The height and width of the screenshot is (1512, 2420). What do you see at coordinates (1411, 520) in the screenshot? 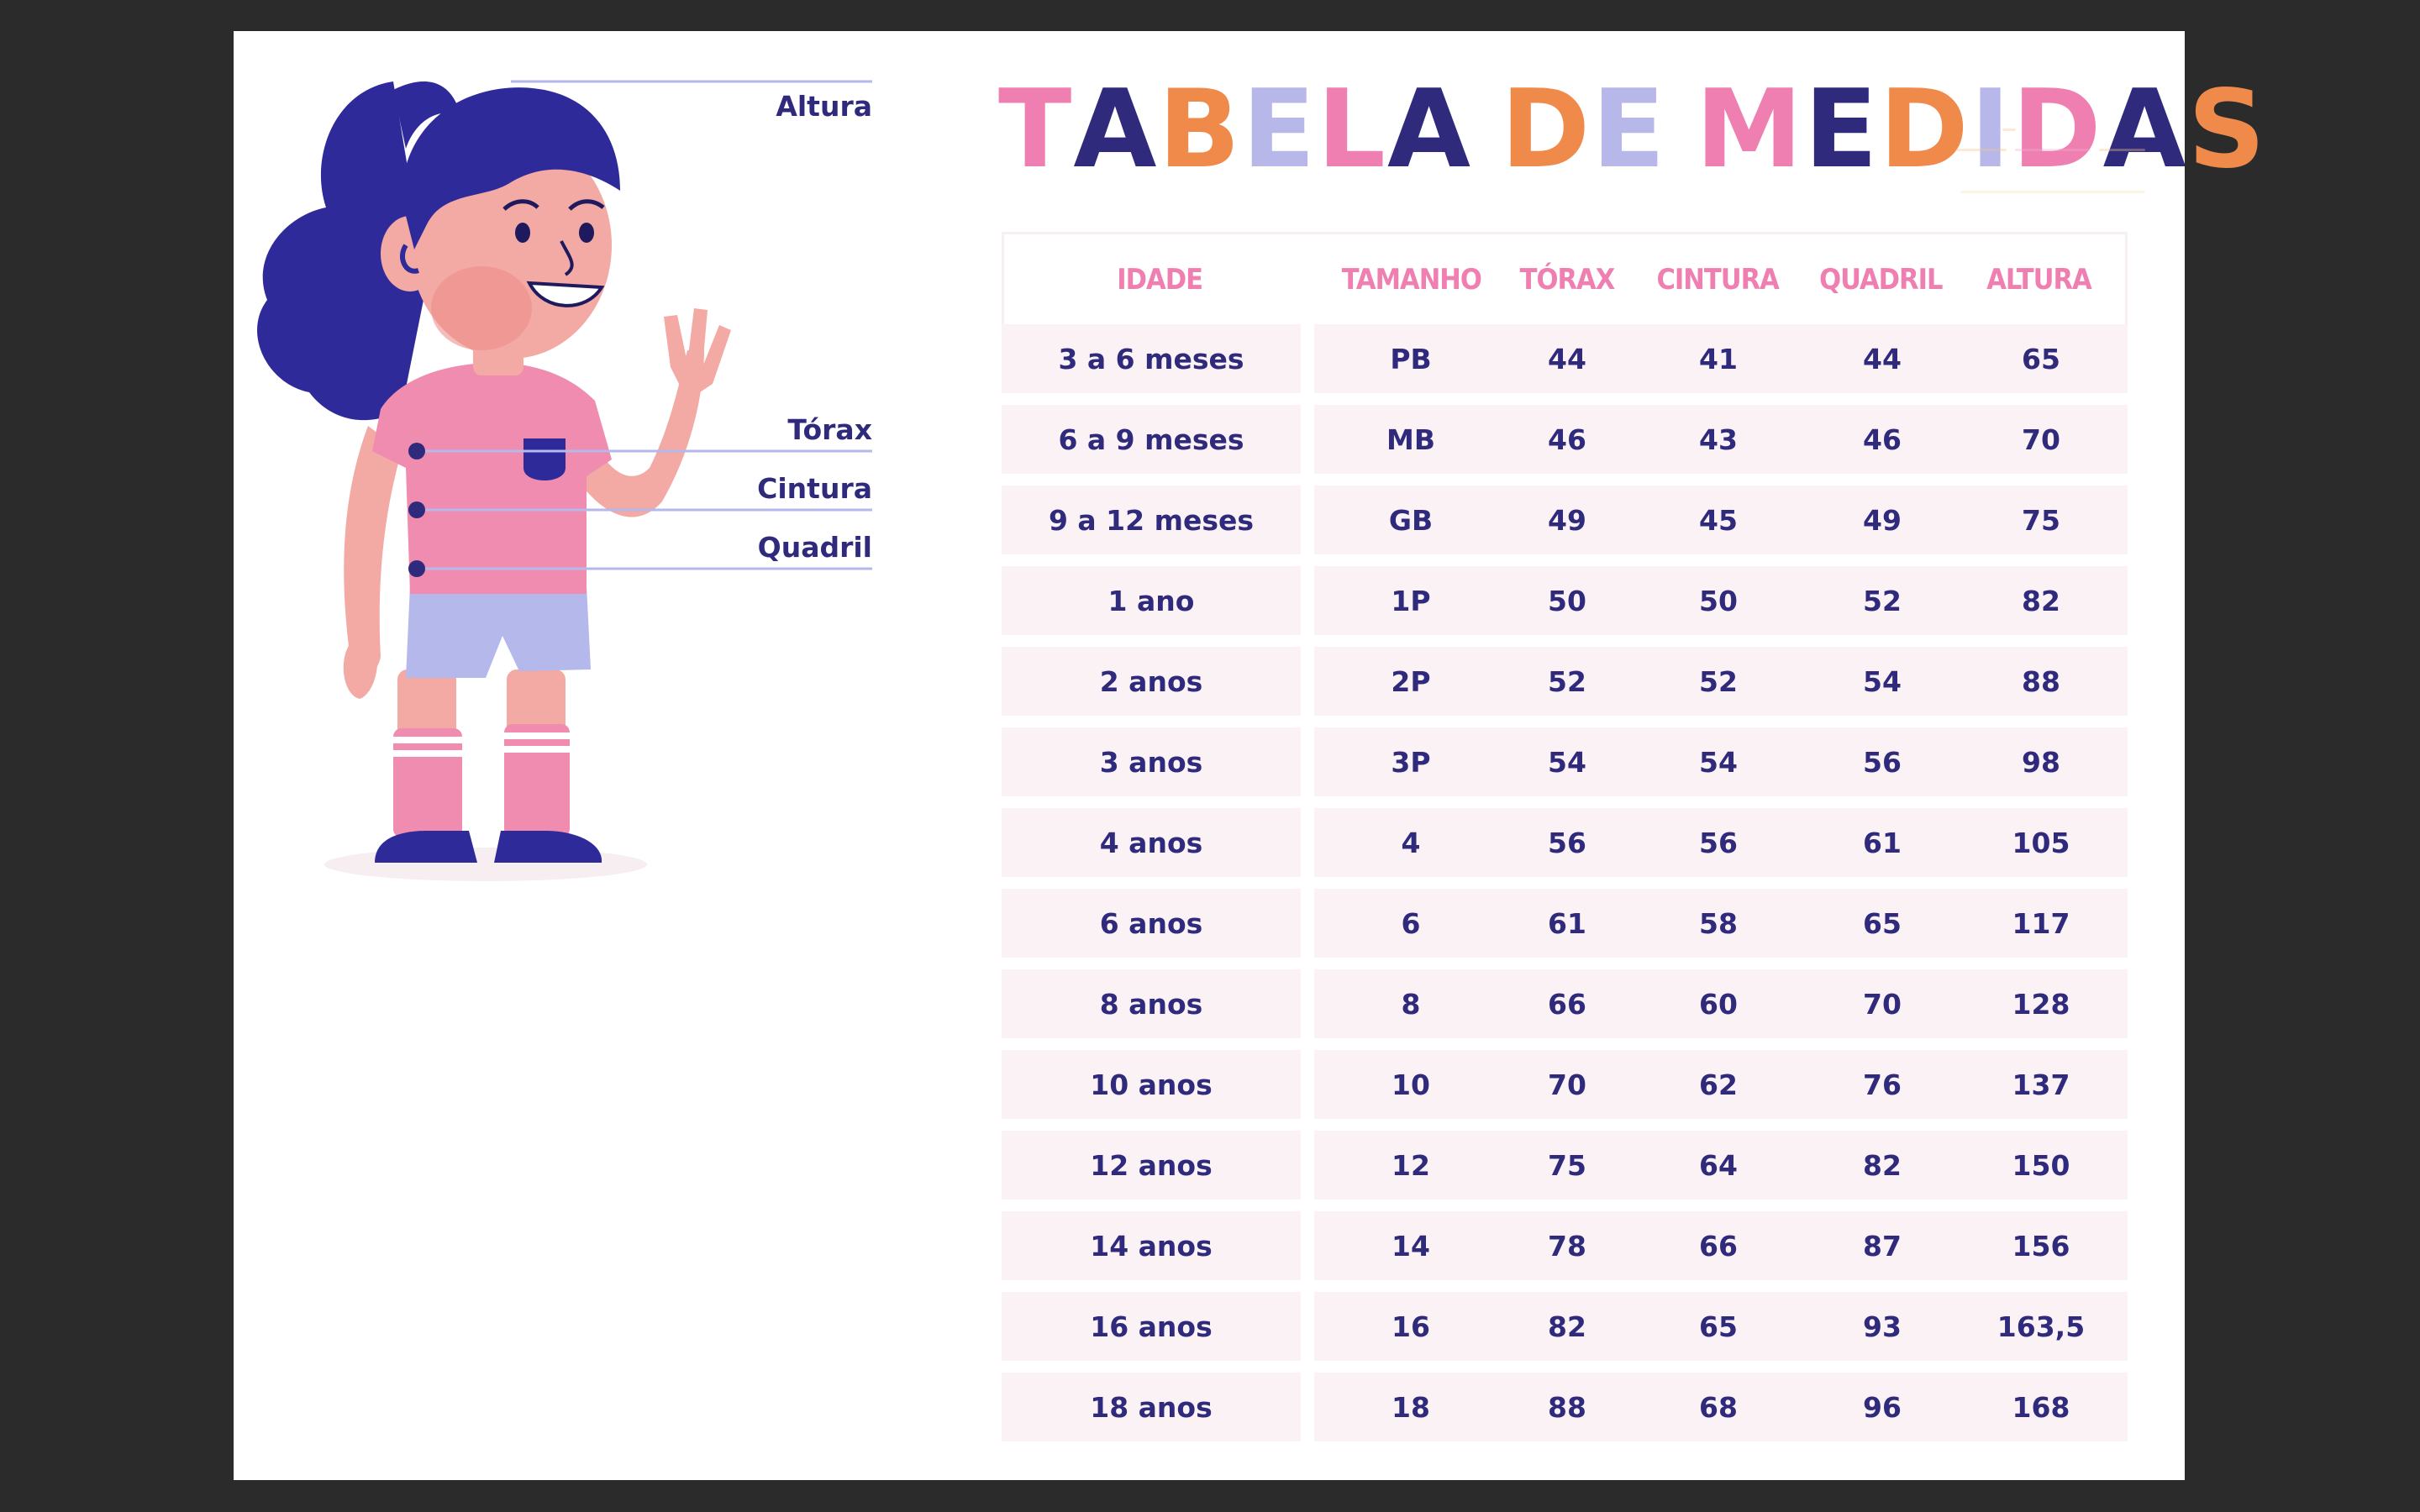
I see `cell-tamanho: GB` at bounding box center [1411, 520].